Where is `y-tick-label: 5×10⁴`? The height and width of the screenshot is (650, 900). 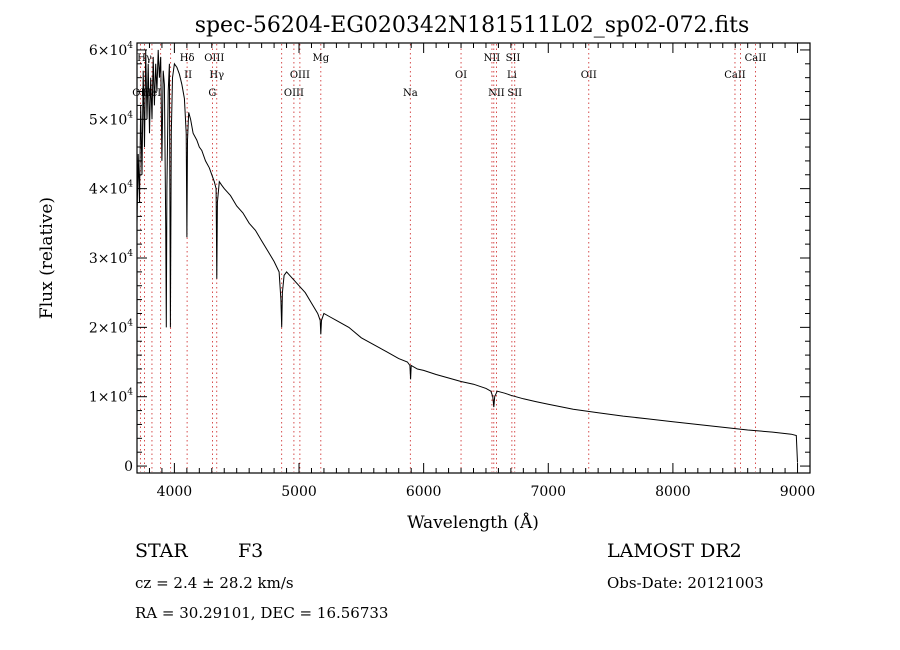 y-tick-label: 5×10⁴ is located at coordinates (111, 119).